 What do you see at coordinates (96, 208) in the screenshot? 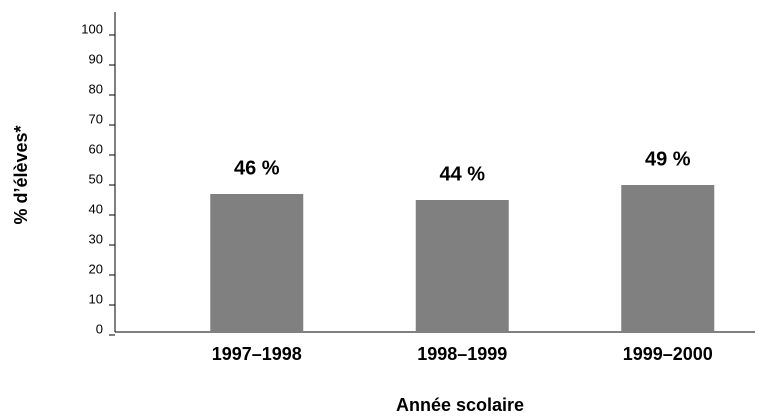
I see `y-tick-label: 40` at bounding box center [96, 208].